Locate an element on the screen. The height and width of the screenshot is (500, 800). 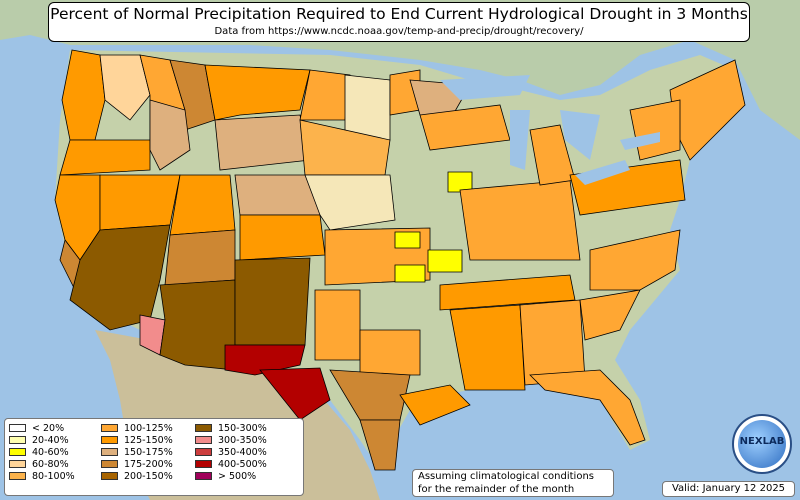
legend-item: 300-350% is located at coordinates (231, 440).